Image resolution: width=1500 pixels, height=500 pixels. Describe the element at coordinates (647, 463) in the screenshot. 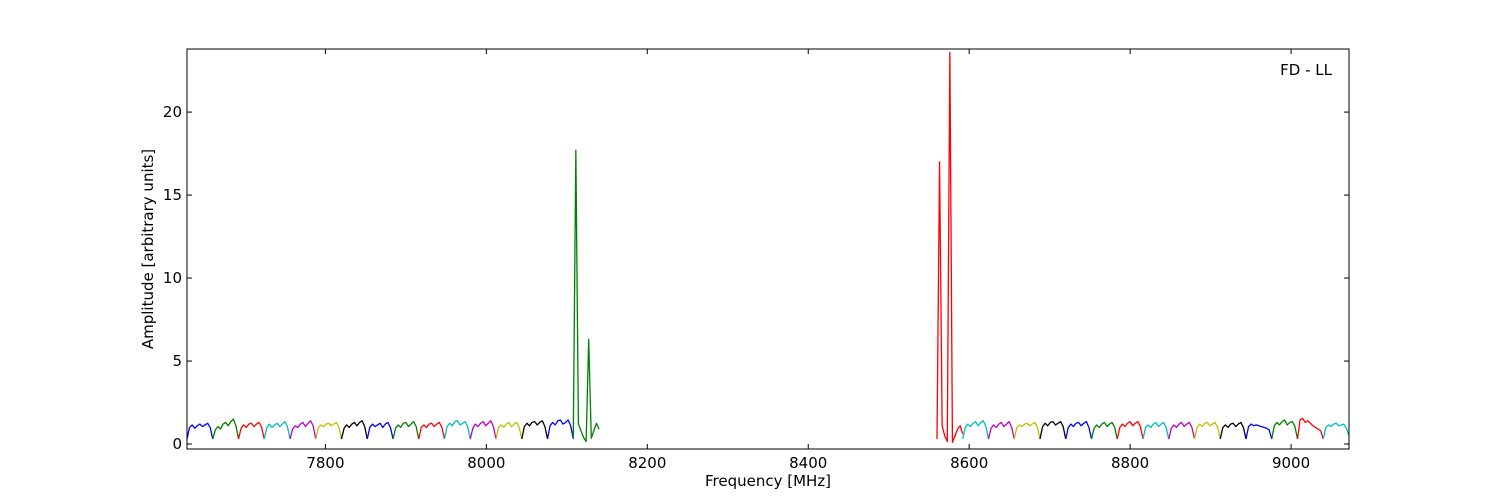

I see `x-tick-label: 8200` at that location.